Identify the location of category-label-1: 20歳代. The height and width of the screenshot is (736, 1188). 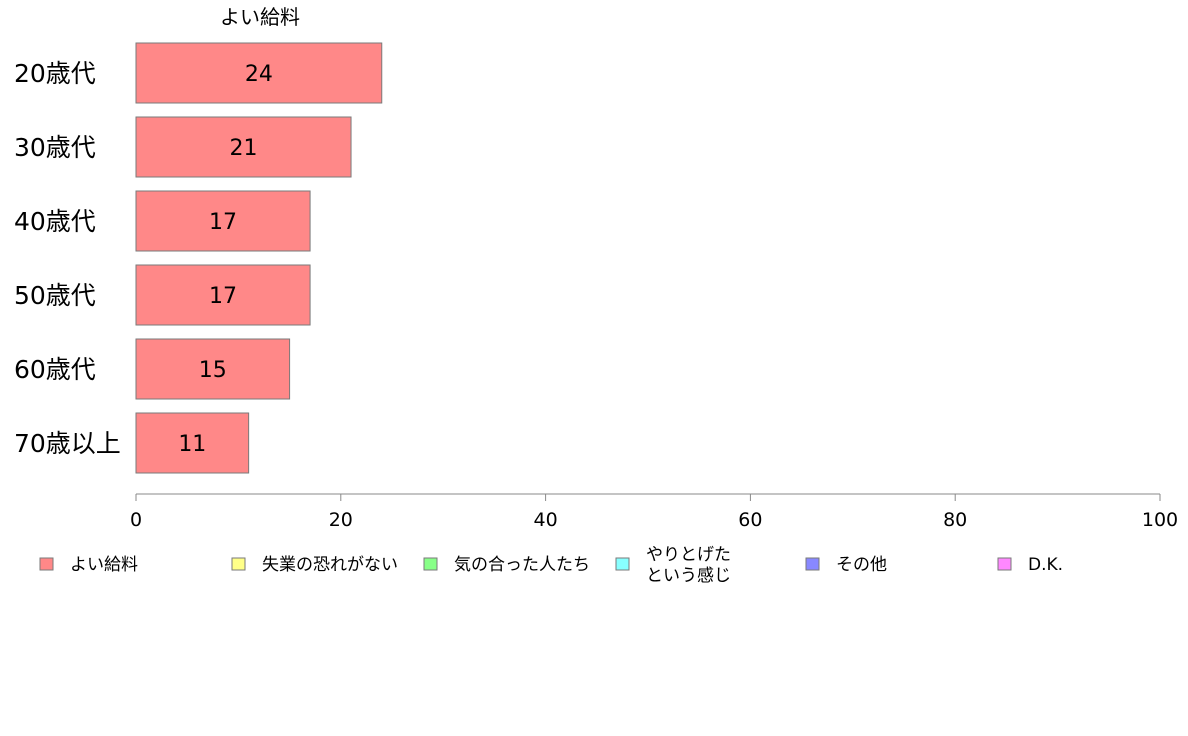
(55, 73).